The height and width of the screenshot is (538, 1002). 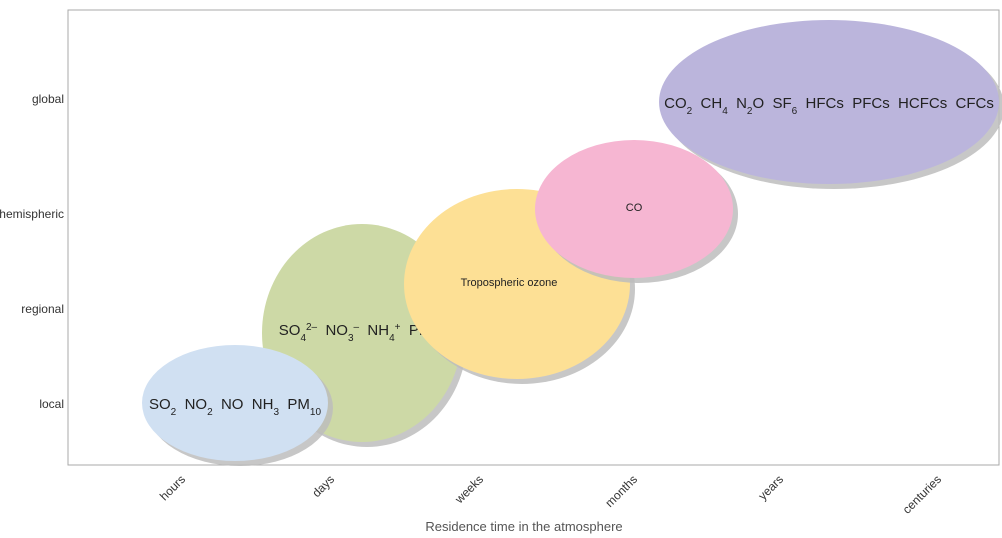 I want to click on bubble-label-regional-pollutants: SO42– NO3– NH4+ PM2.5, so click(x=362, y=333).